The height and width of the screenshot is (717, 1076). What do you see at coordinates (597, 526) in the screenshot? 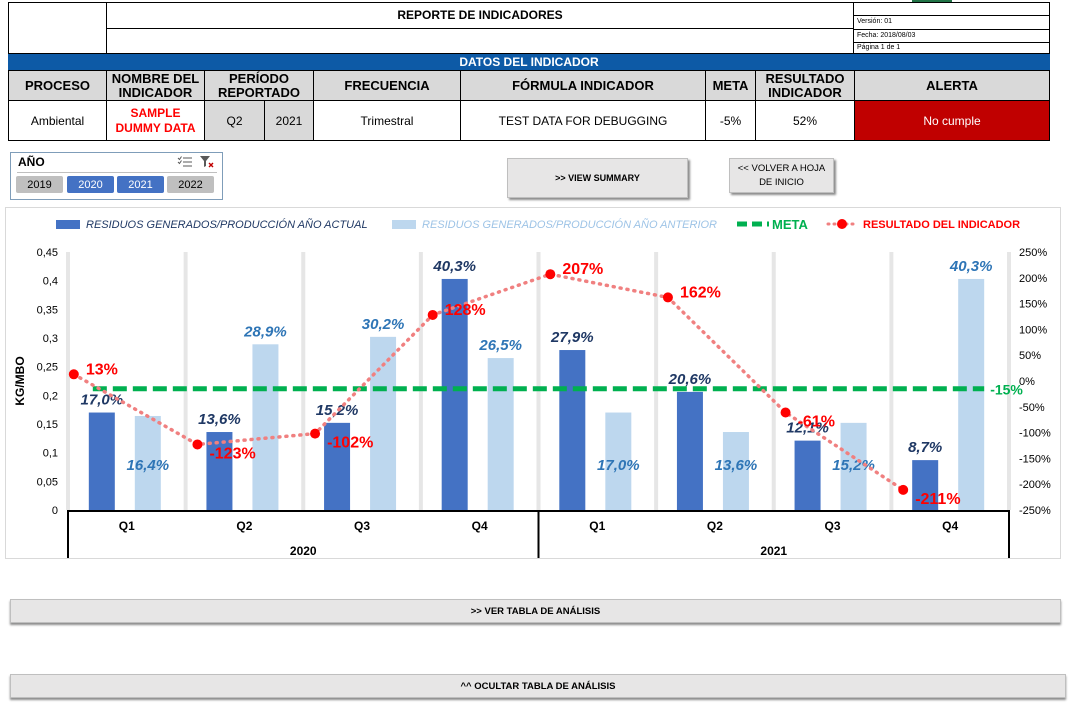
I see `x-tick-label: Q1` at bounding box center [597, 526].